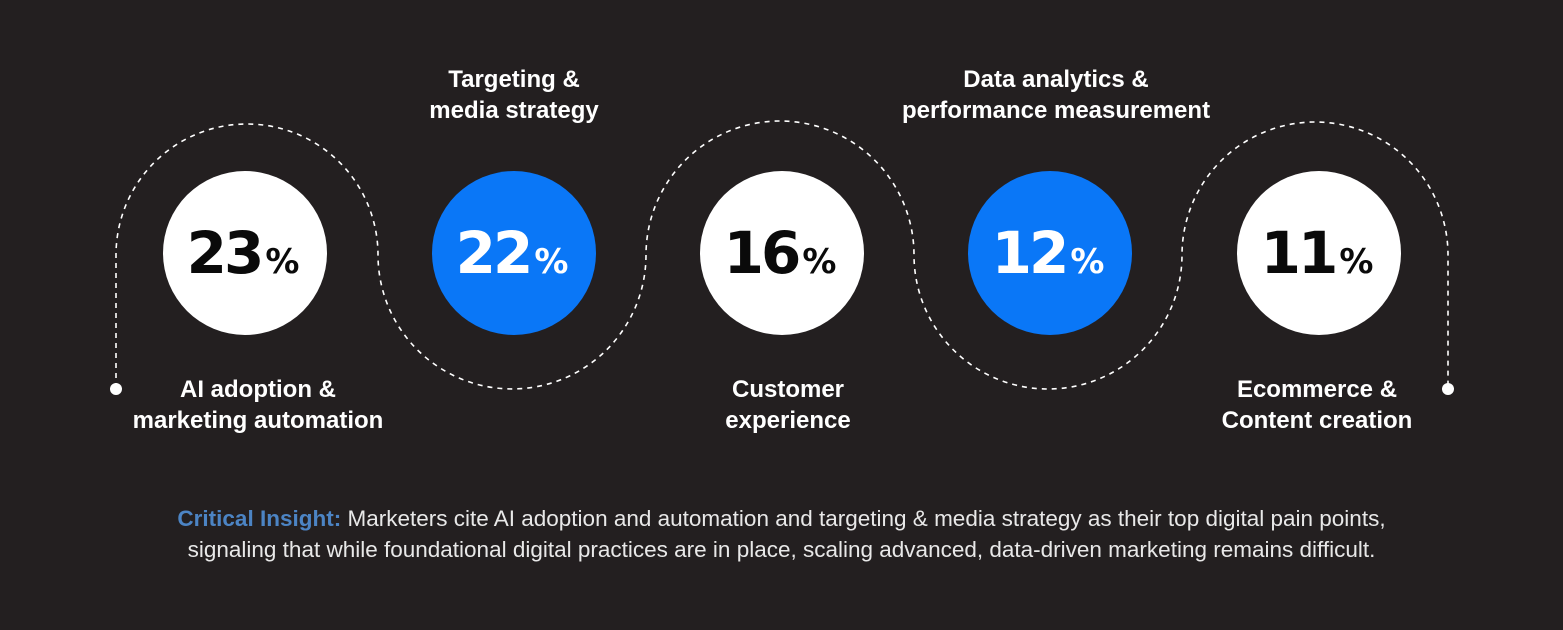 The height and width of the screenshot is (630, 1563). What do you see at coordinates (258, 420) in the screenshot?
I see `label-line: marketing automation` at bounding box center [258, 420].